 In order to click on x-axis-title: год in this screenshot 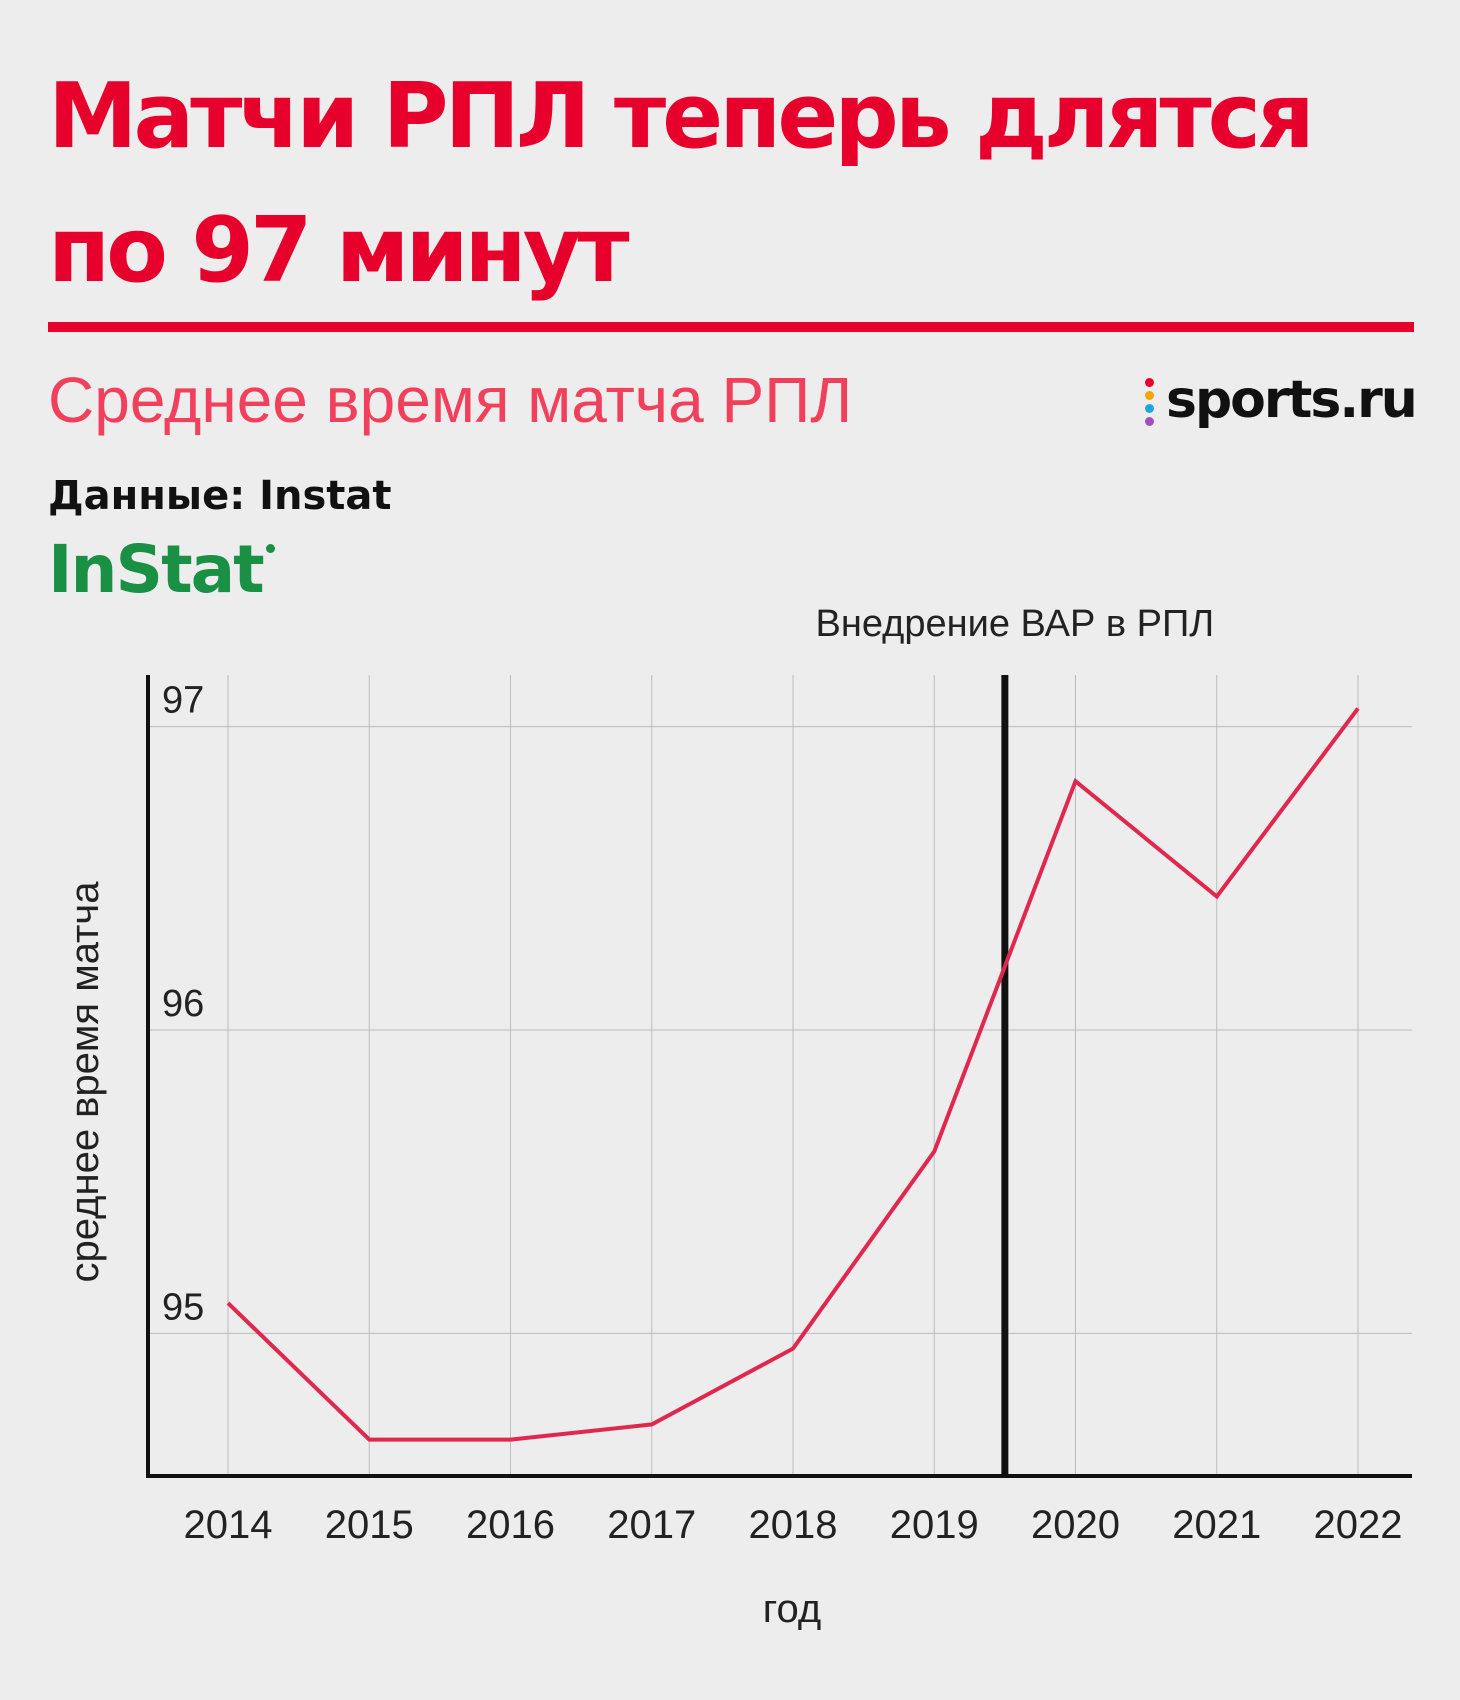, I will do `click(792, 1609)`.